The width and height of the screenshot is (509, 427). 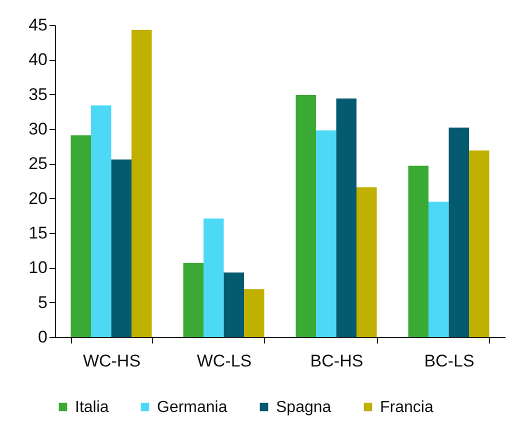 What do you see at coordinates (43, 337) in the screenshot?
I see `y-tick-label: 0` at bounding box center [43, 337].